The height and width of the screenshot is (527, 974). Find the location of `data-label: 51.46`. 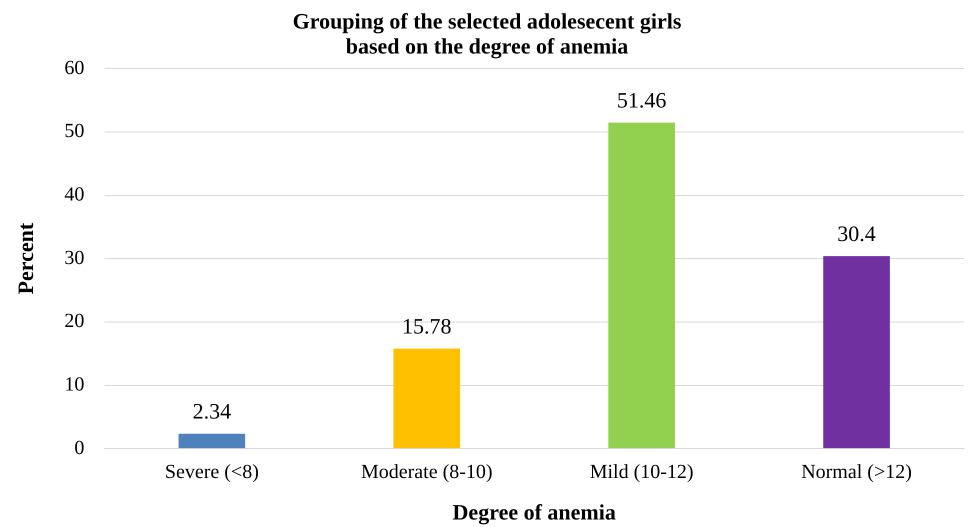

data-label: 51.46 is located at coordinates (641, 99).